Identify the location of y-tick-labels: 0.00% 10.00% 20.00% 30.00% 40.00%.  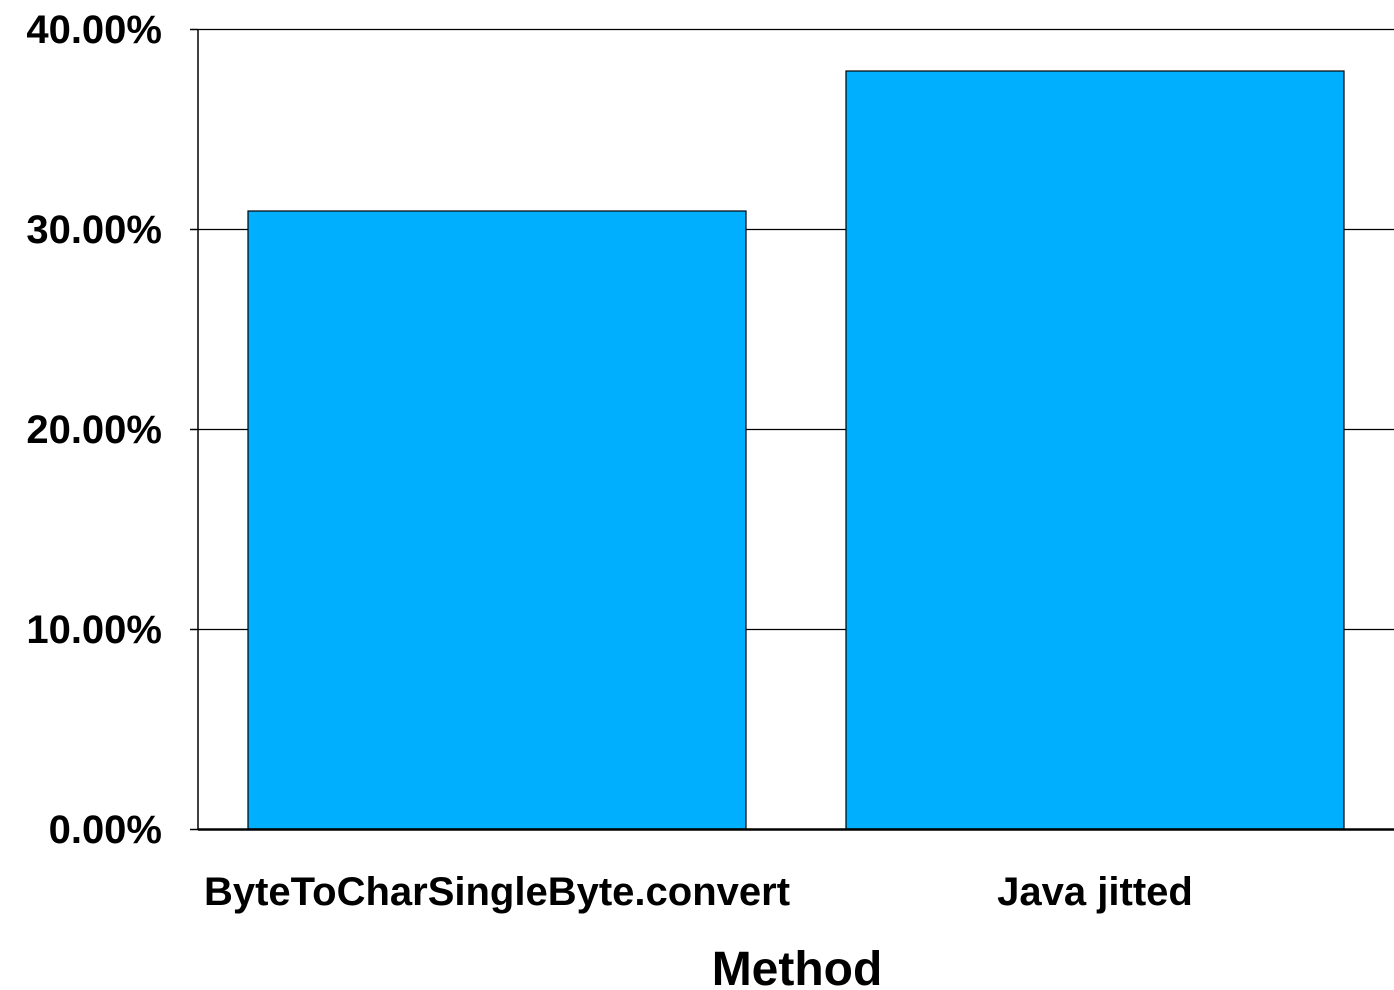
(94, 430).